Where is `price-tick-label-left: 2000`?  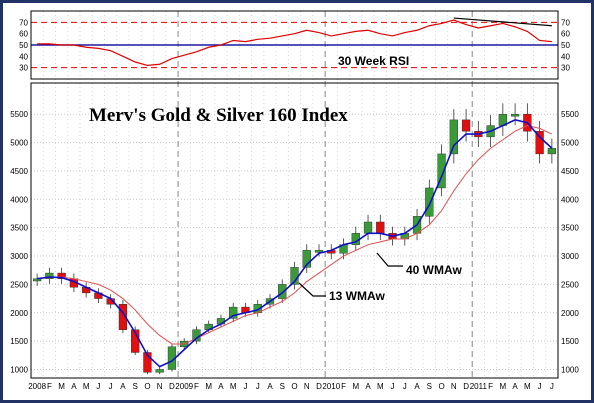
price-tick-label-left: 2000 is located at coordinates (19, 313).